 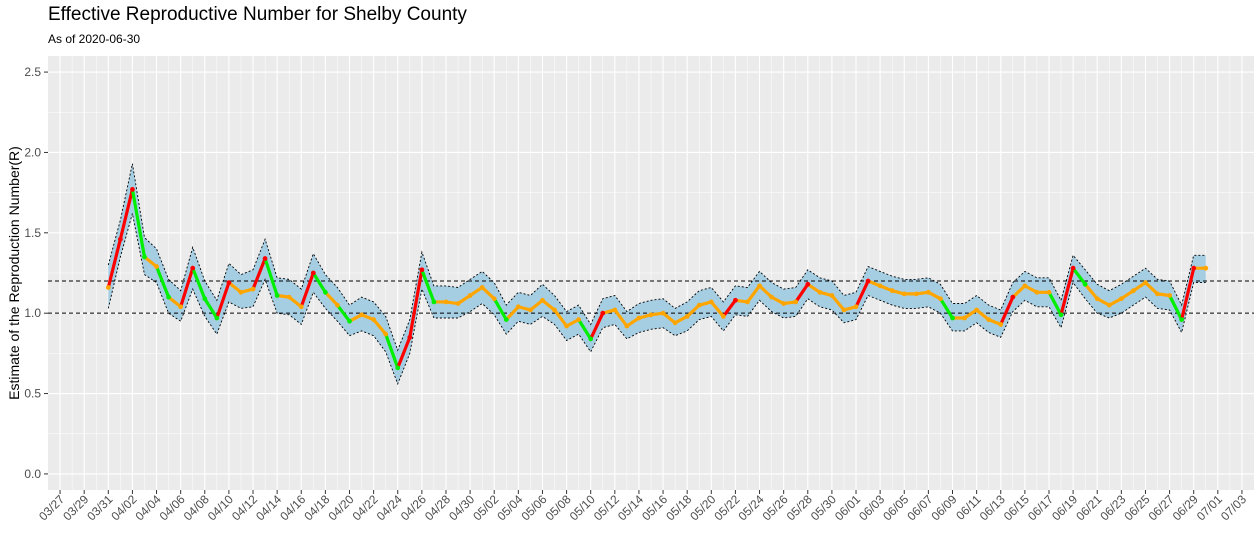 I want to click on y-tick-label: 2.5, so click(x=32, y=72).